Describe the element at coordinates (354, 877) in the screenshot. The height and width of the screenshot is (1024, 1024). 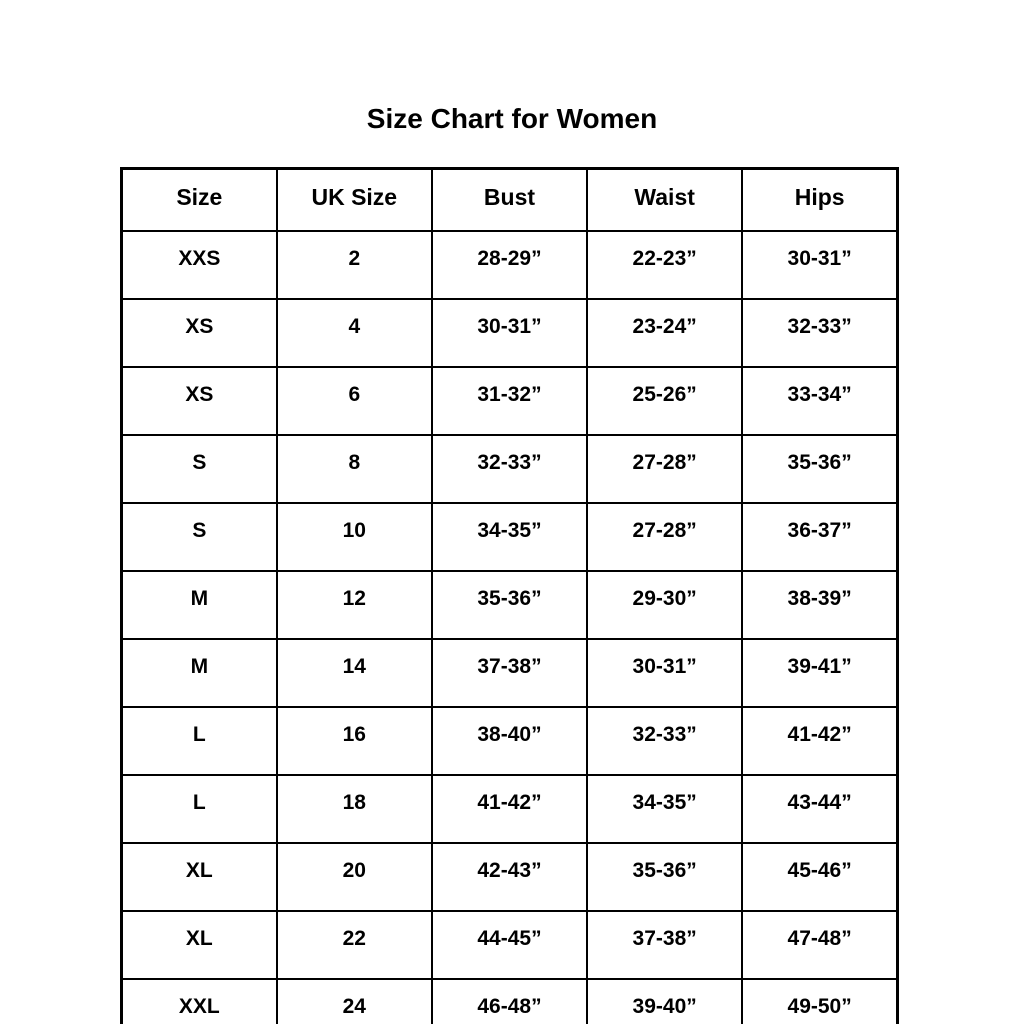
I see `table-cell: 20` at that location.